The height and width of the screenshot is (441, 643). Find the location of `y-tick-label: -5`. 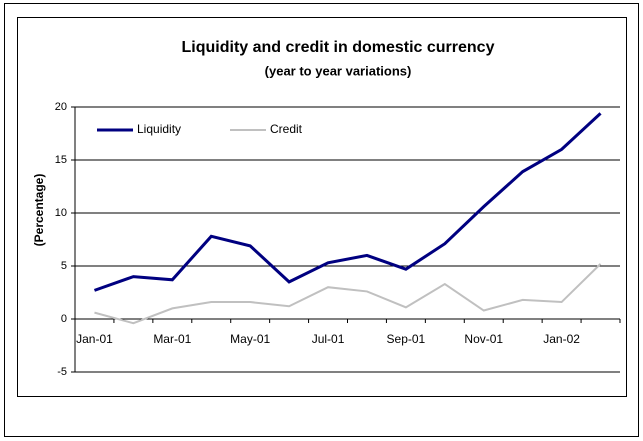

y-tick-label: -5 is located at coordinates (62, 372).